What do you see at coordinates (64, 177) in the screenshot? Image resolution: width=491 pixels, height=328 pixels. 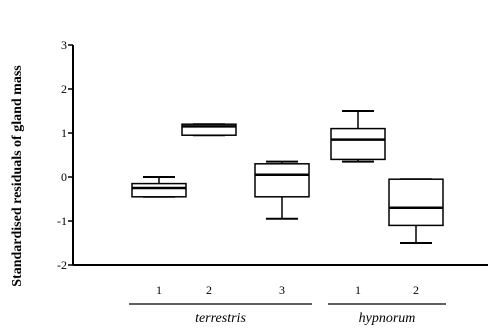 I see `y-tick-label: 0` at bounding box center [64, 177].